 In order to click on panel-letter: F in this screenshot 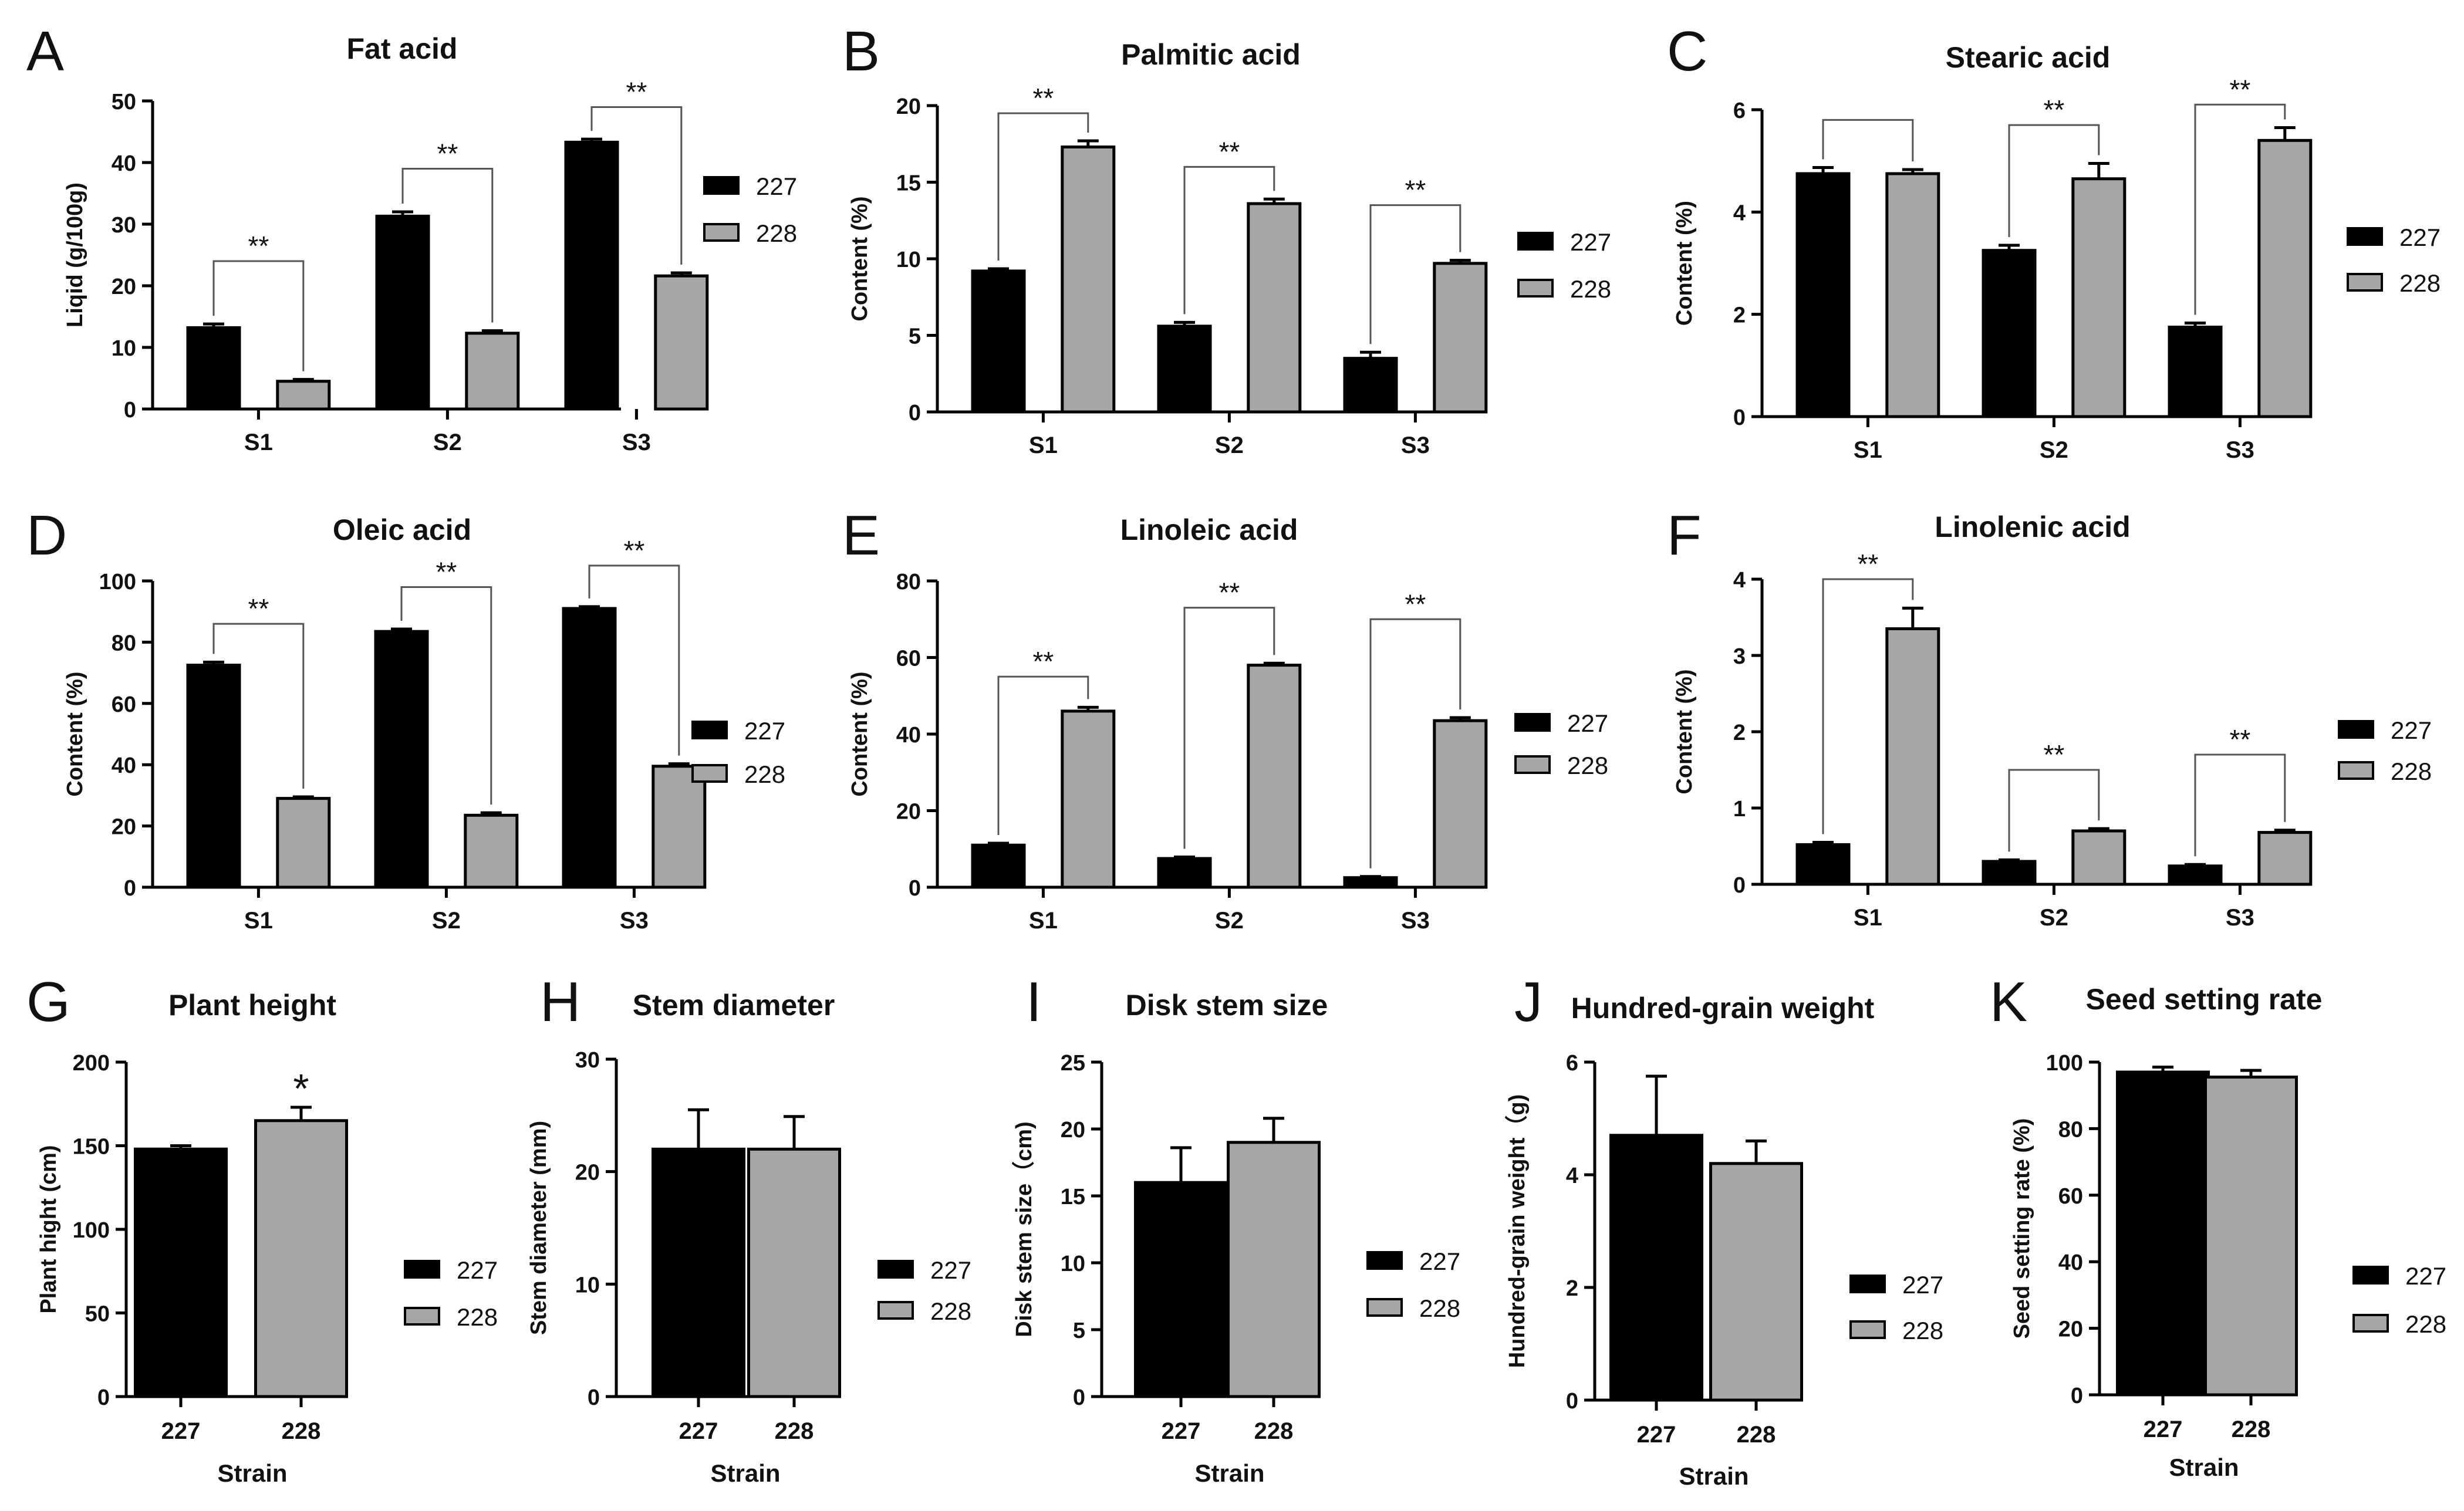, I will do `click(1684, 535)`.